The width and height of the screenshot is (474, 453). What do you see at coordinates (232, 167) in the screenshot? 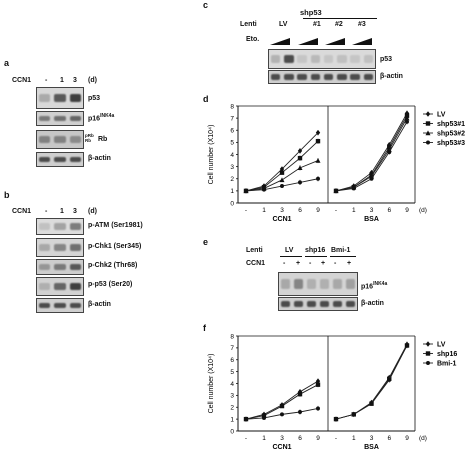
I see `chart-d-y-tick-label: 3` at bounding box center [232, 167].